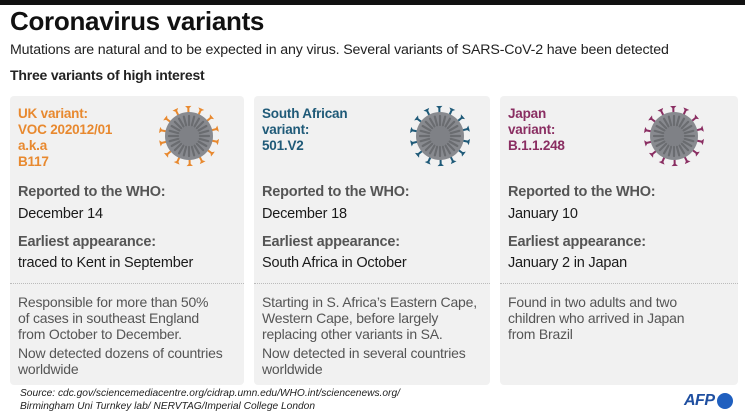 The width and height of the screenshot is (745, 418). I want to click on variant-name-line: UK variant:, so click(53, 113).